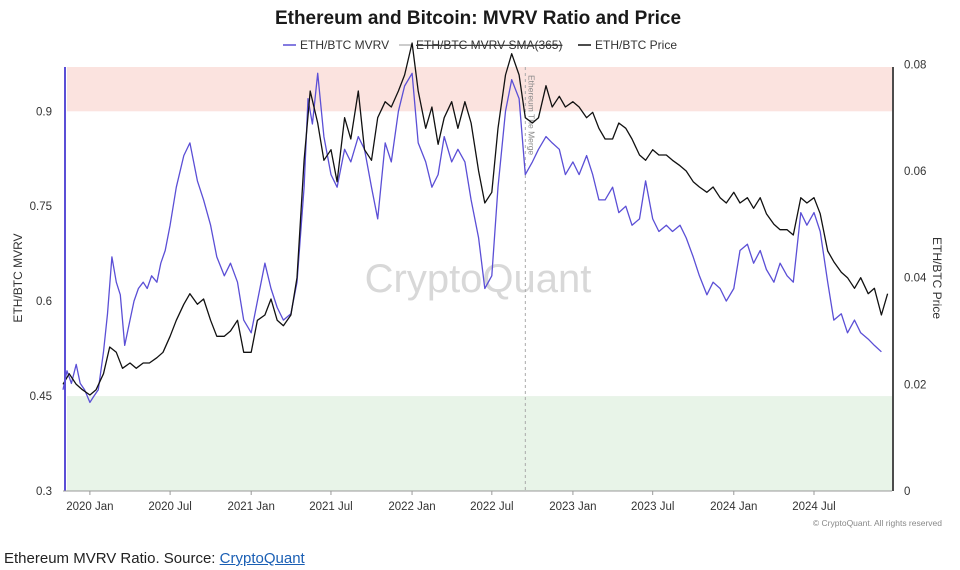 The image size is (960, 570). Describe the element at coordinates (531, 115) in the screenshot. I see `merge-label: Ethereum The Merge` at that location.